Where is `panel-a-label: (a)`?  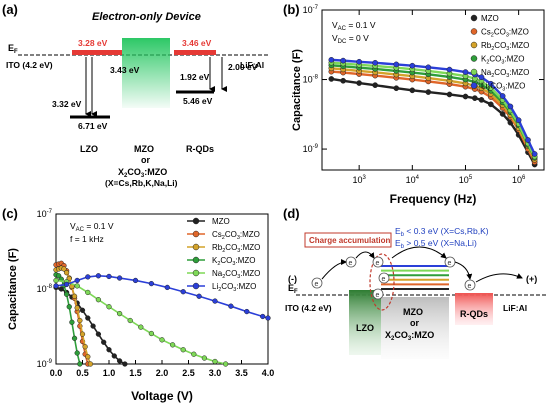
panel-a-label: (a) is located at coordinates (10, 9).